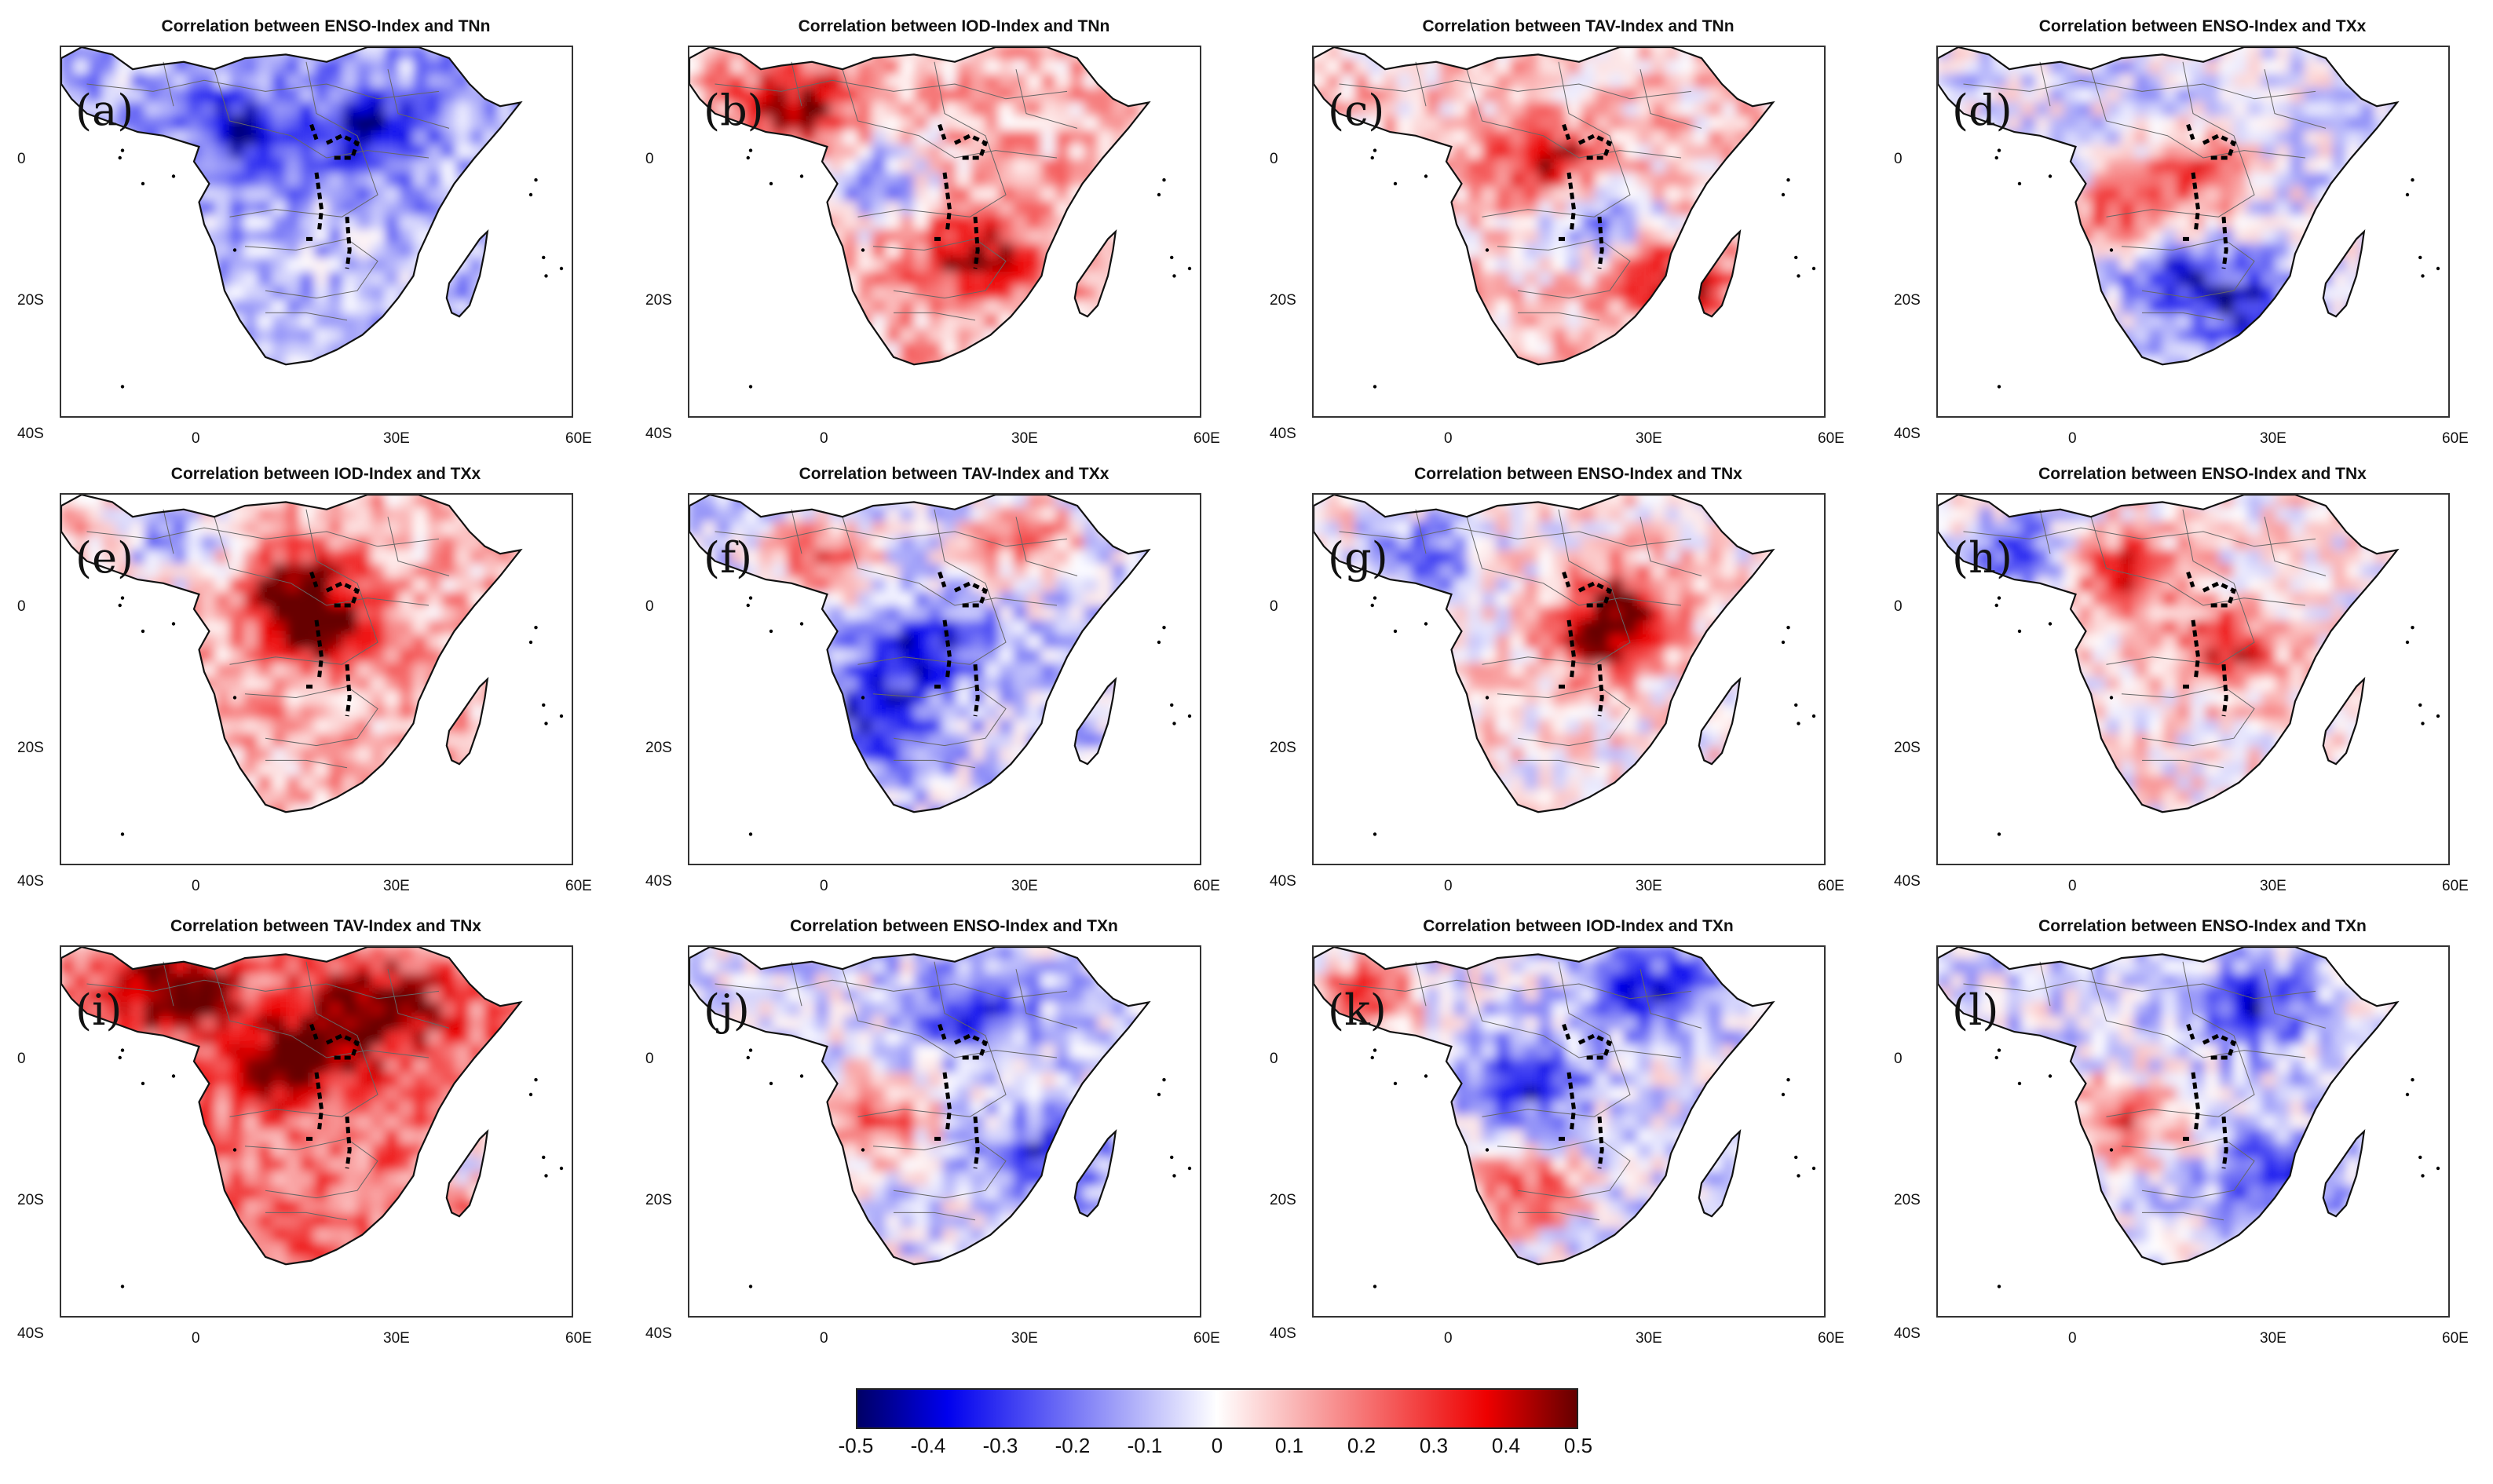  I want to click on panel-label: (f), so click(728, 558).